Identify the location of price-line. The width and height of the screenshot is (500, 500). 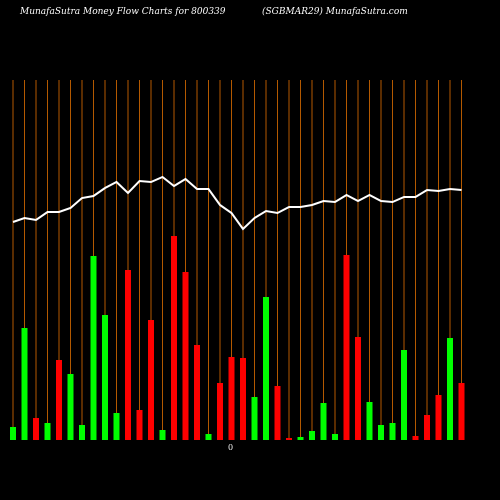
(237, 203).